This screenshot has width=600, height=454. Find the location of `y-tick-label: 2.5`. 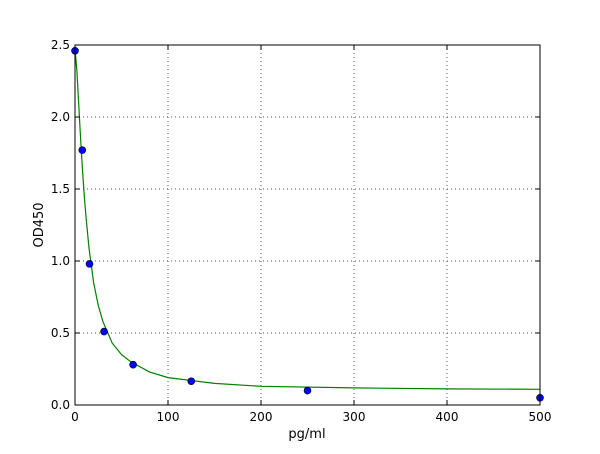

y-tick-label: 2.5 is located at coordinates (60, 45).